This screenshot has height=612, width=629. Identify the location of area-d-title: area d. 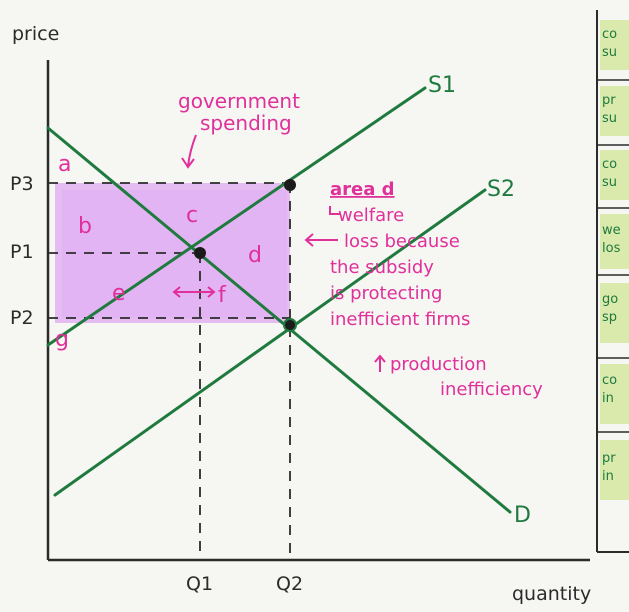
(362, 189).